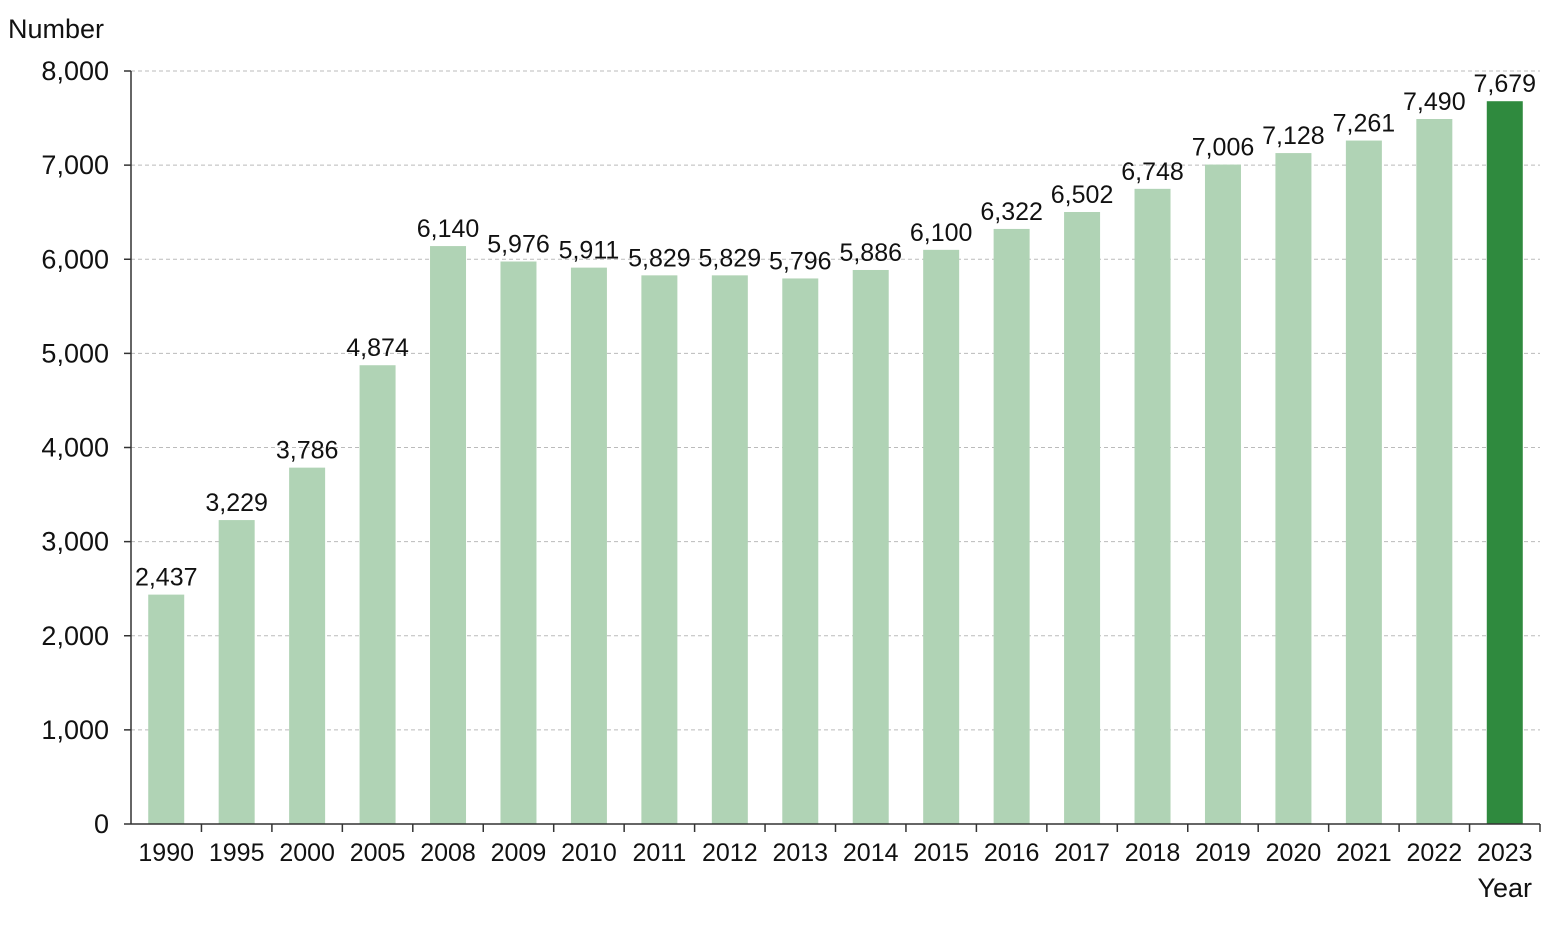  I want to click on data-label-2014: 5,886, so click(870, 253).